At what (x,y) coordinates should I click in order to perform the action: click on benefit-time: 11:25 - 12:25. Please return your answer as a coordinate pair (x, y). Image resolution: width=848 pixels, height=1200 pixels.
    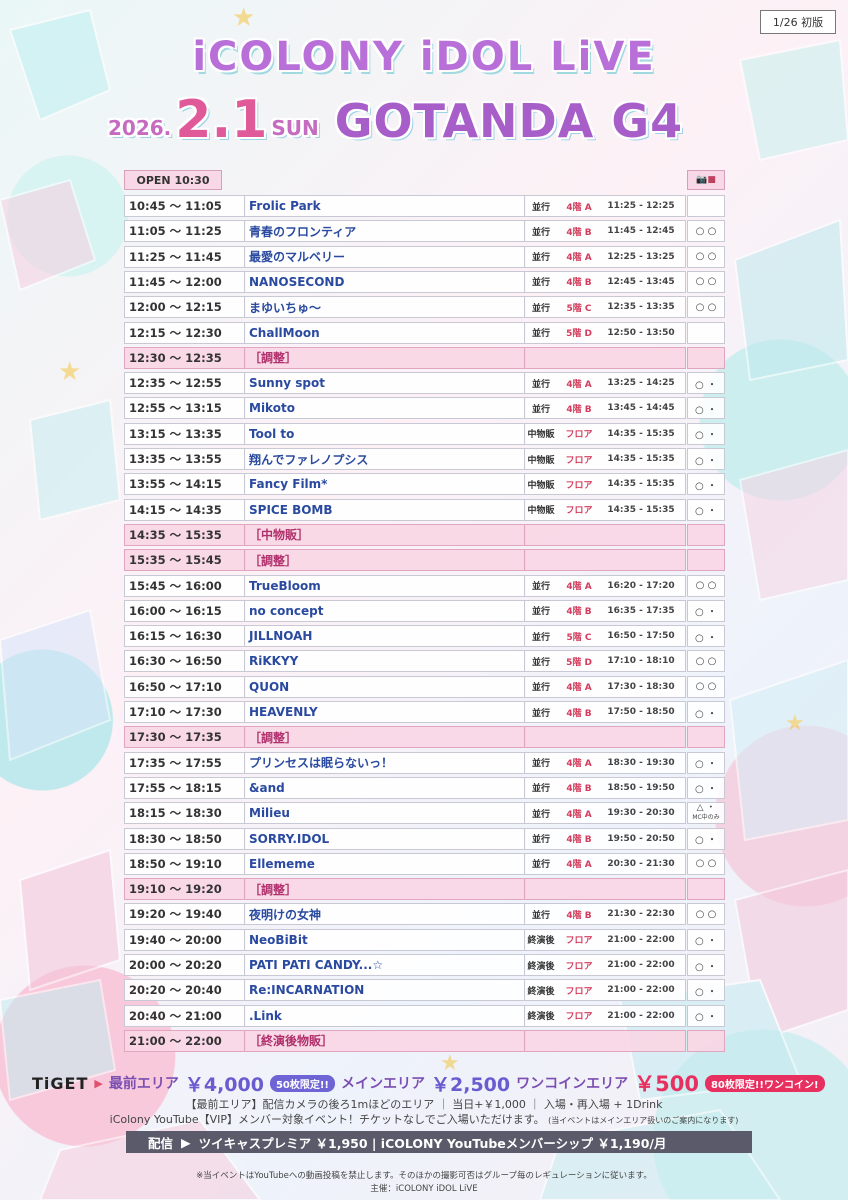
    Looking at the image, I should click on (641, 206).